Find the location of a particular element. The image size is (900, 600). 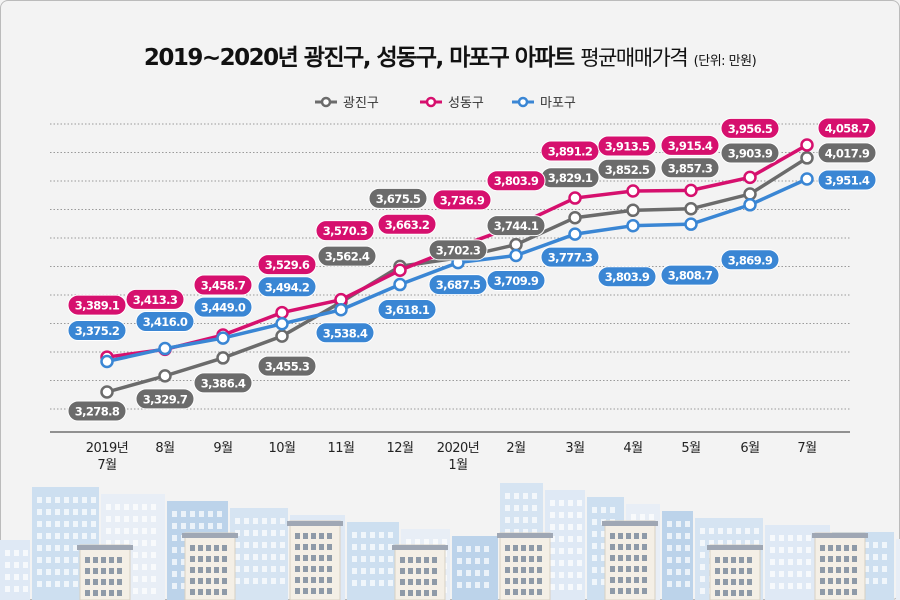

data-label: 3,570.3 is located at coordinates (345, 231).